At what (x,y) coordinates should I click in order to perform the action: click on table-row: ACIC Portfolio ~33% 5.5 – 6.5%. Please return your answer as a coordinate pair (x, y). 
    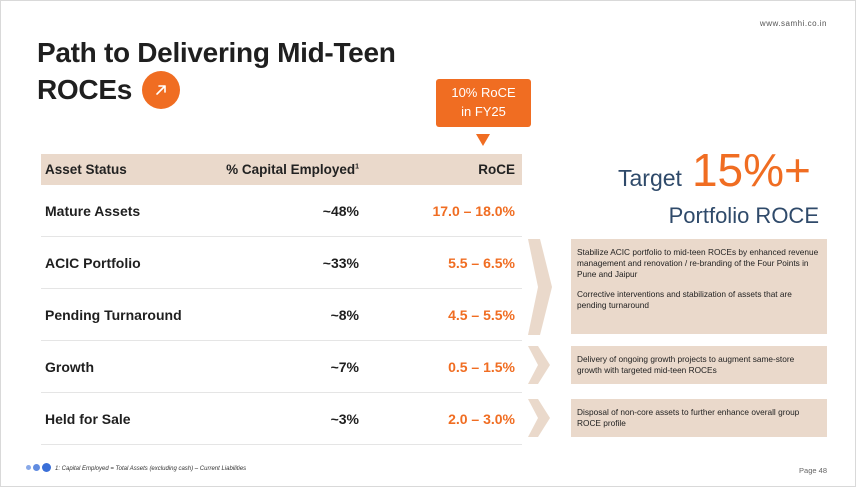
    Looking at the image, I should click on (281, 263).